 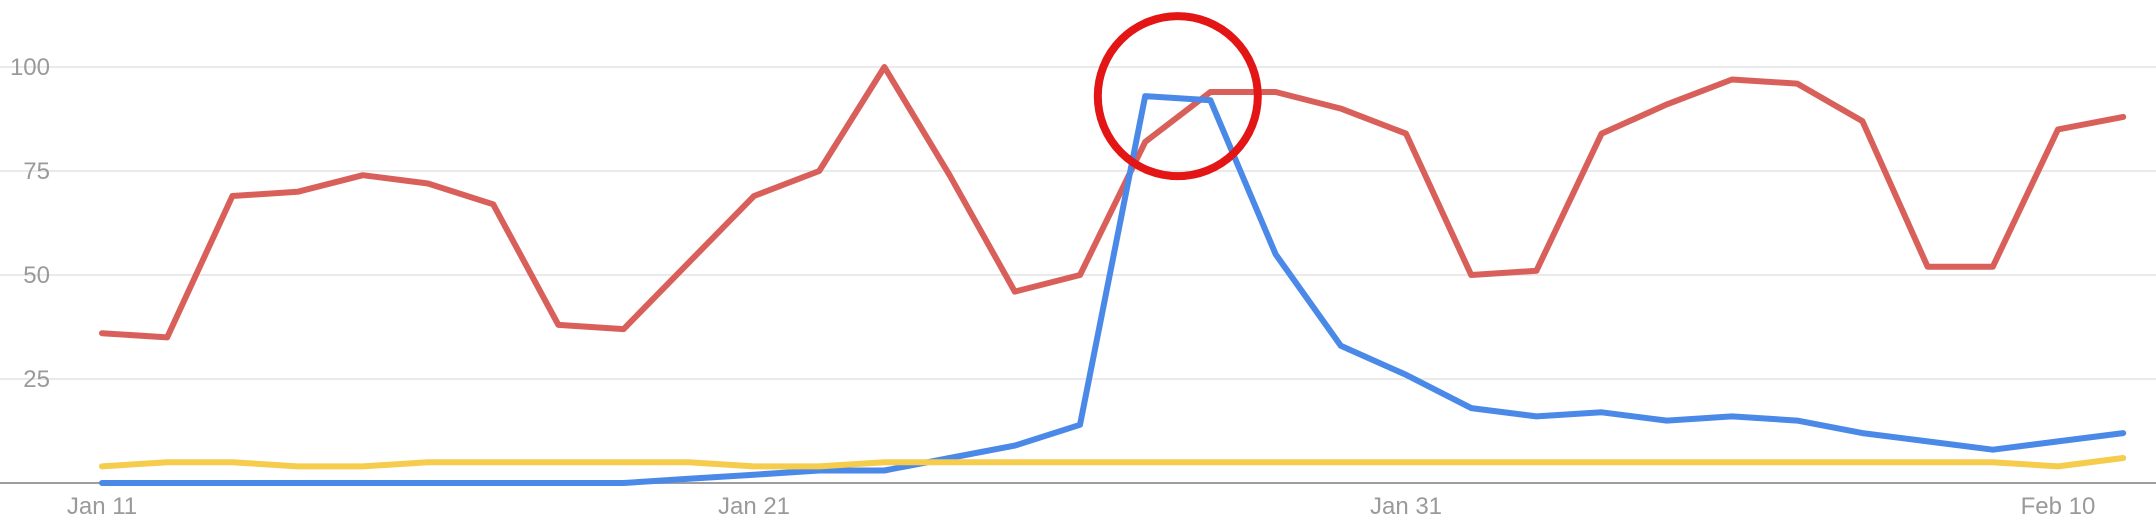 I want to click on annotation-circle, so click(x=1177, y=96).